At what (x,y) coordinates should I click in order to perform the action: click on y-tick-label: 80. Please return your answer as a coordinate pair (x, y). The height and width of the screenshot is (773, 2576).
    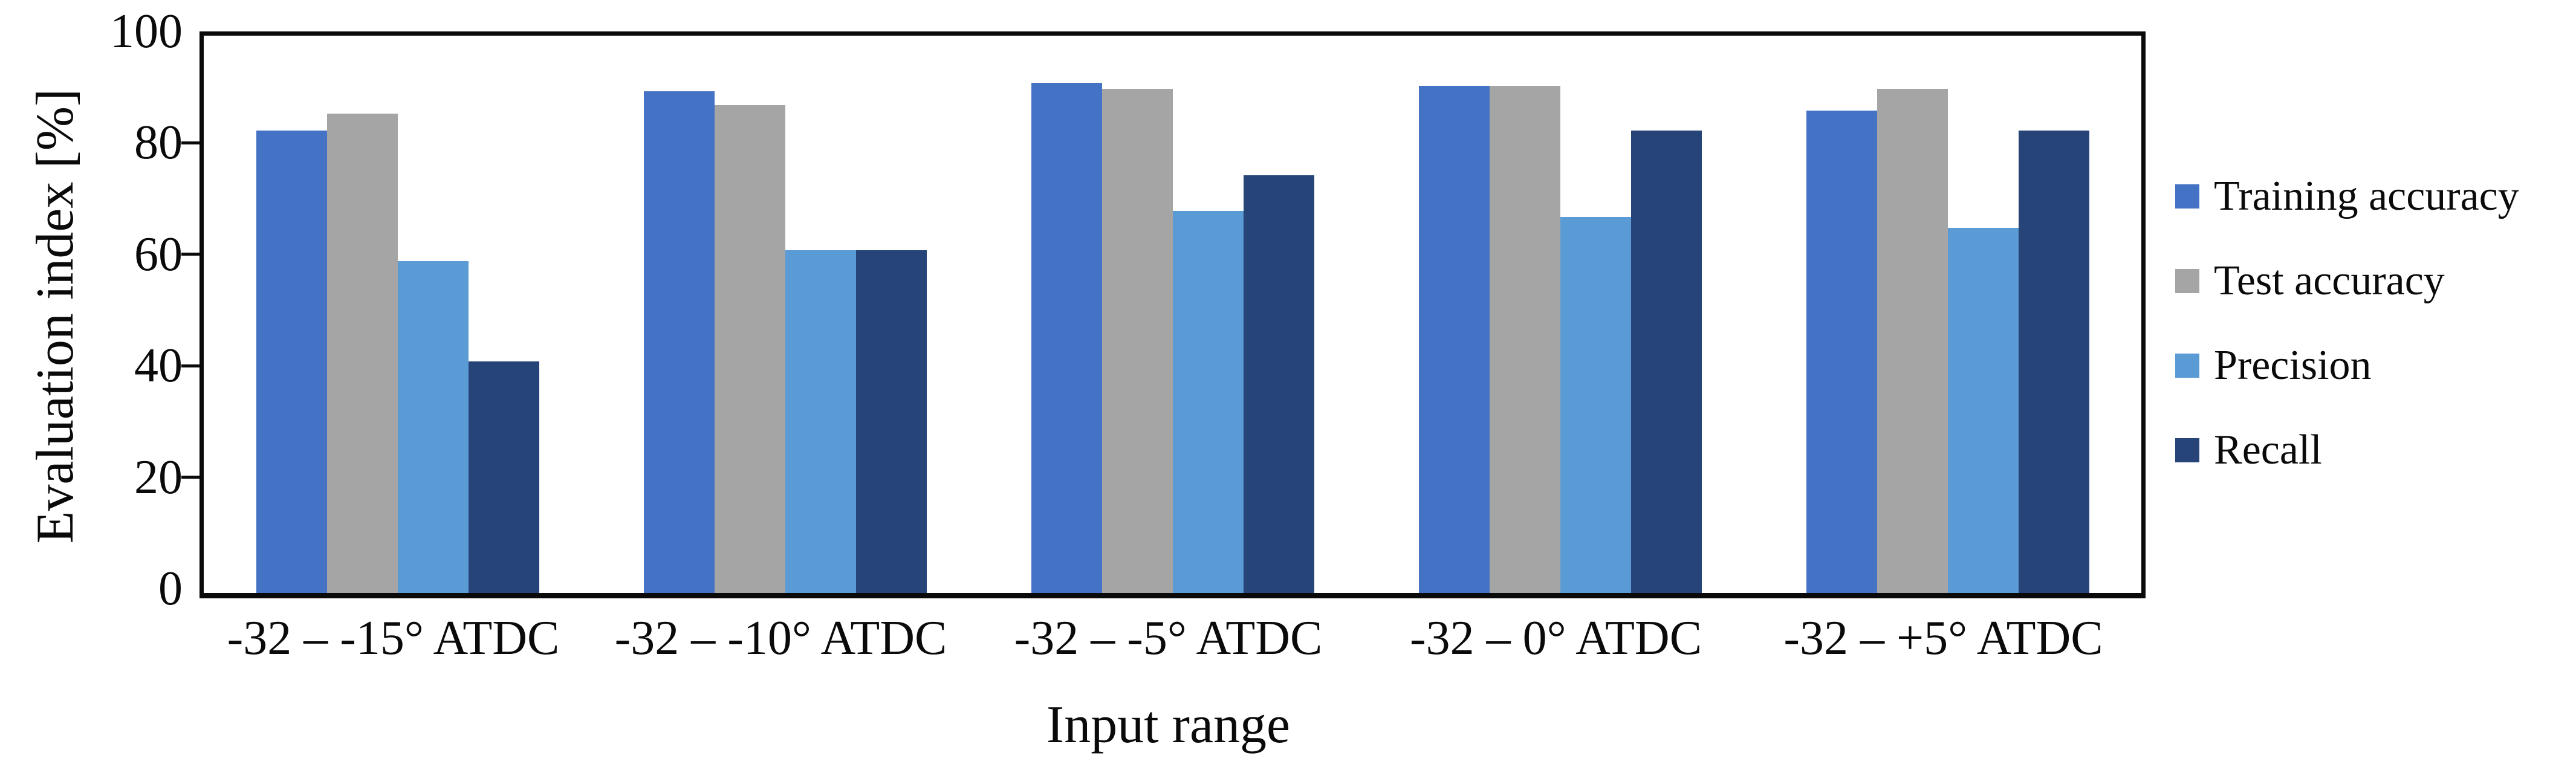
    Looking at the image, I should click on (158, 143).